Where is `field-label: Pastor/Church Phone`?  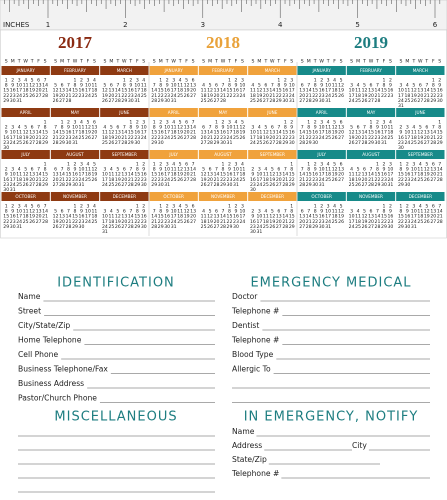
field-label: Pastor/Church Phone is located at coordinates (57, 398).